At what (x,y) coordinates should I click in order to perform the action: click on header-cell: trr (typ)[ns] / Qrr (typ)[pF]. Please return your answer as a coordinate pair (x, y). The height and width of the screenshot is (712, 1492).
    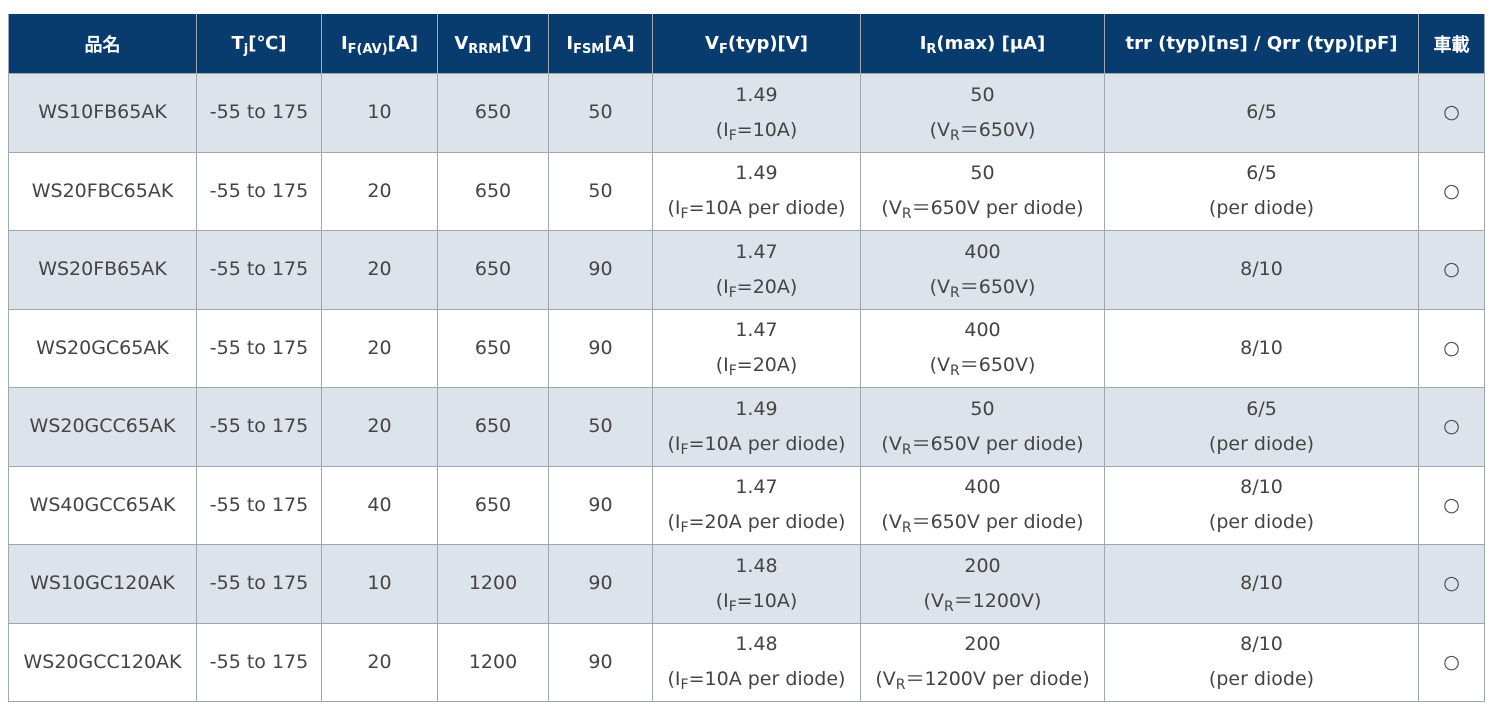
    Looking at the image, I should click on (1261, 44).